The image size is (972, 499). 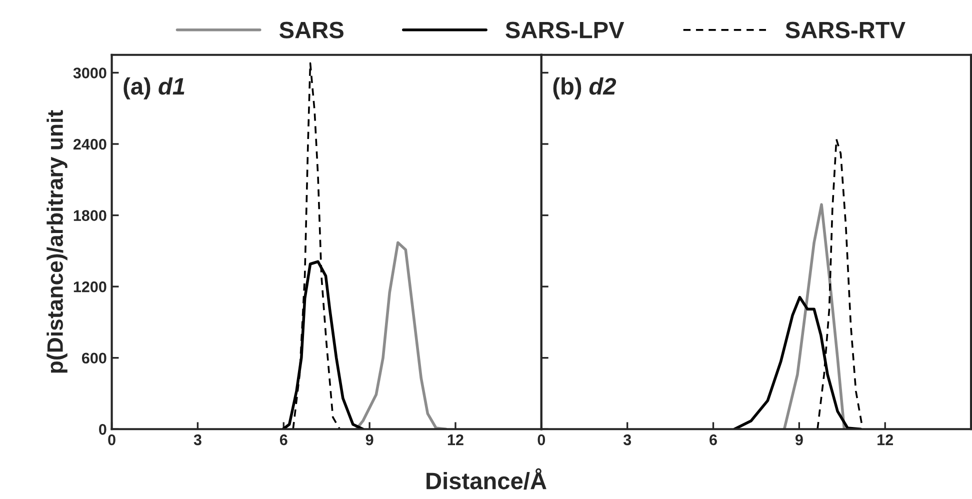 I want to click on legend-label: SARS-RTV, so click(x=846, y=30).